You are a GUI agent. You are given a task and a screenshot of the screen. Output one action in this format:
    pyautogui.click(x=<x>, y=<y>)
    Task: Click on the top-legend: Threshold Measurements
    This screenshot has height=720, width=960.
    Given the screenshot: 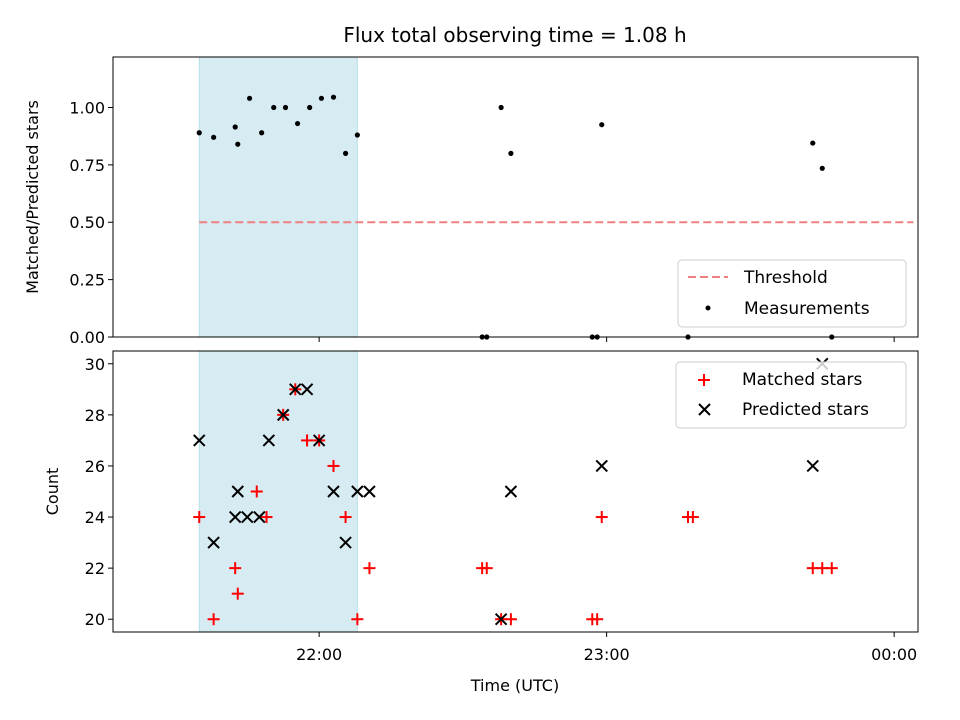 What is the action you would take?
    pyautogui.click(x=792, y=293)
    